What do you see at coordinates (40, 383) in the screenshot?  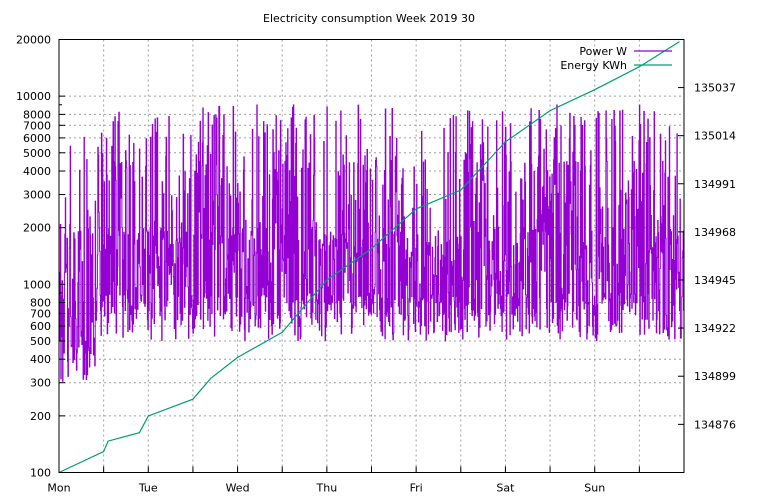 I see `y-left-tick-label: 300` at bounding box center [40, 383].